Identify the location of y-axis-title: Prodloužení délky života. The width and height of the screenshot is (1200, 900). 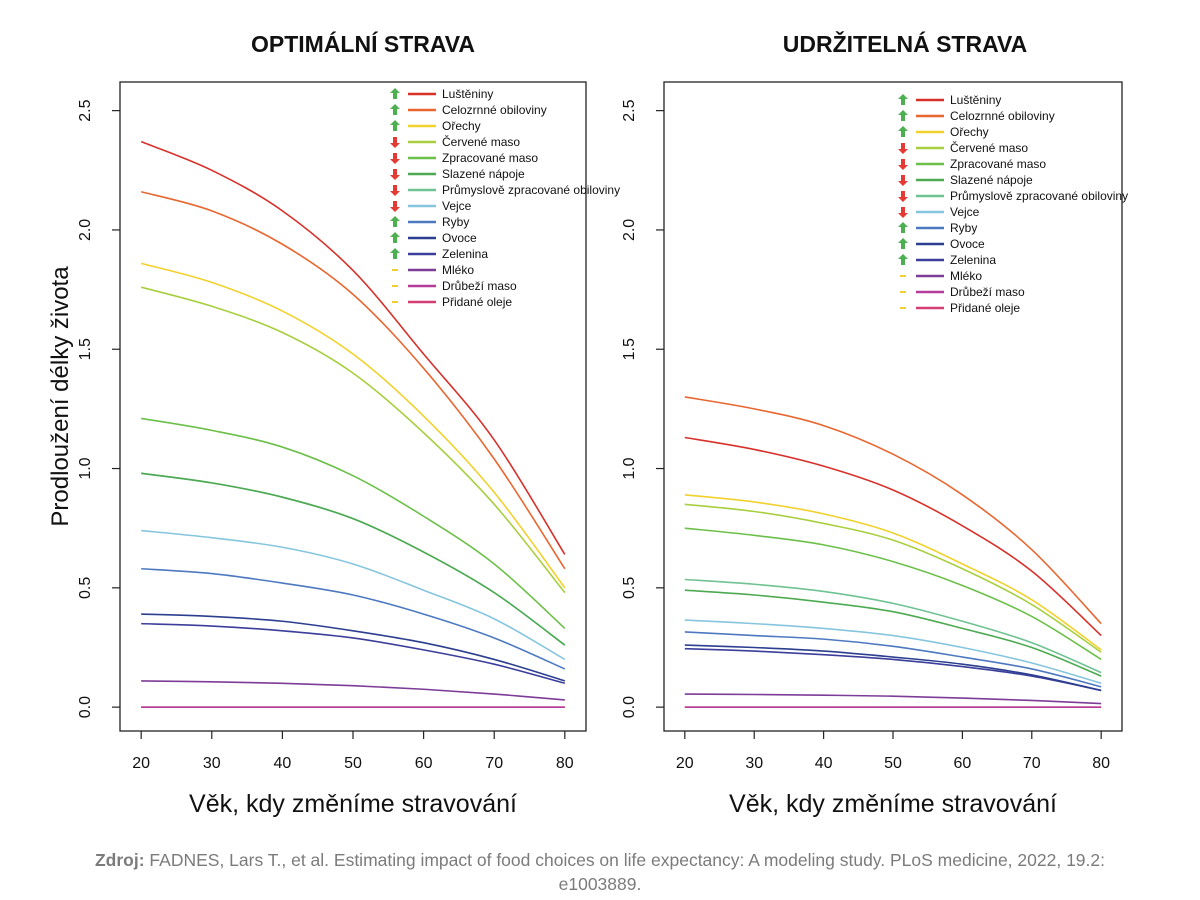
(60, 396).